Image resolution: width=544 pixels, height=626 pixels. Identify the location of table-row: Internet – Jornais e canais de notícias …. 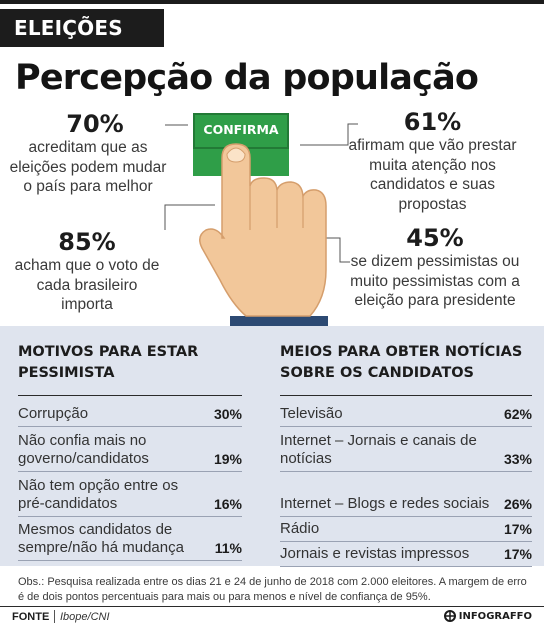
(406, 450).